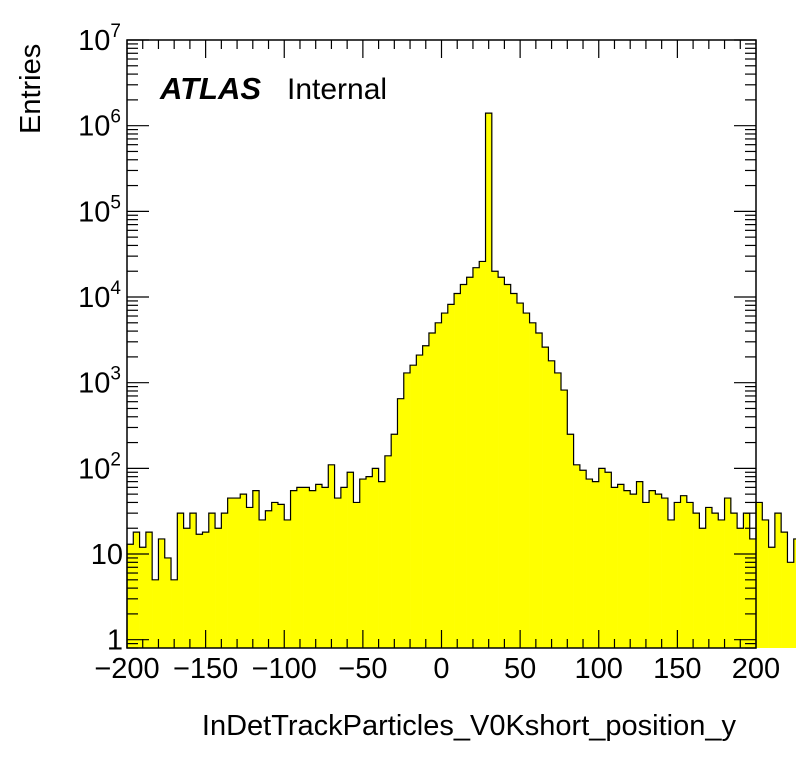 The height and width of the screenshot is (772, 796). I want to click on y-tick-label: 10⁵, so click(99, 210).